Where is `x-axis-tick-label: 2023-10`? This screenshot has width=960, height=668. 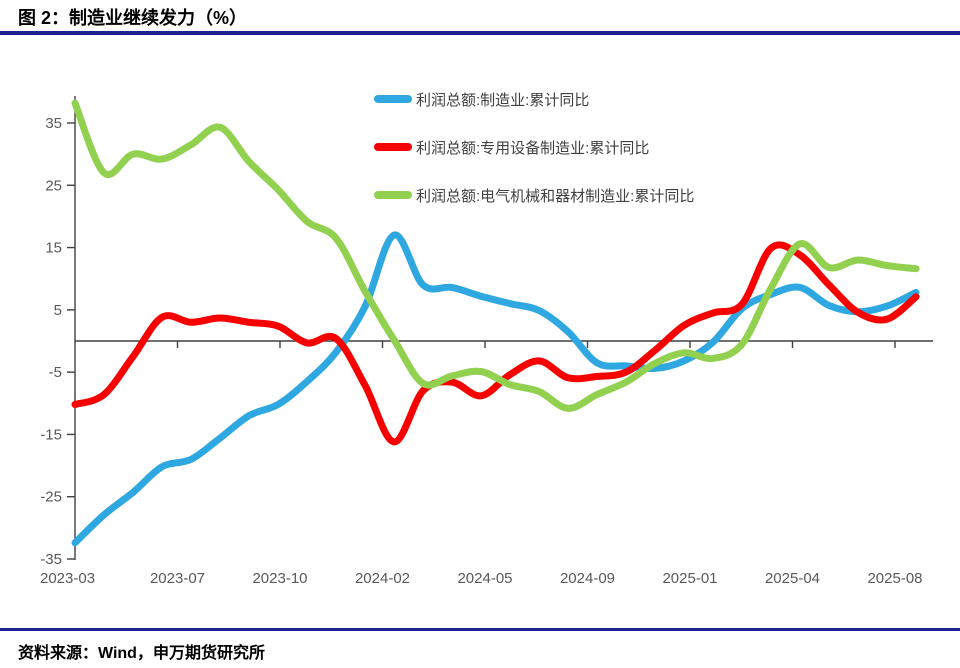 x-axis-tick-label: 2023-10 is located at coordinates (279, 578).